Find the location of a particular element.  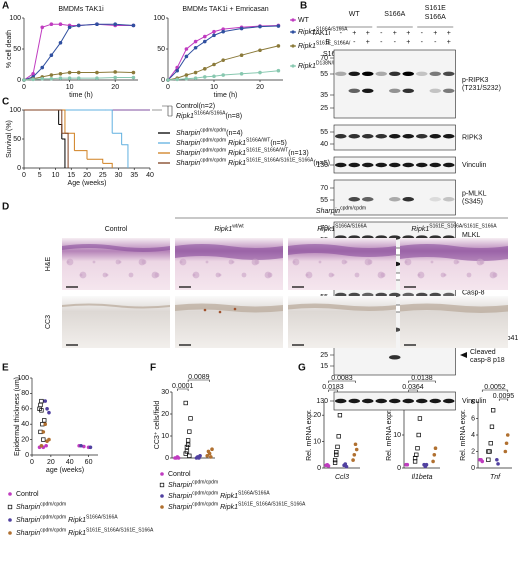

x-axis-label: Il1beta is located at coordinates (421, 477).